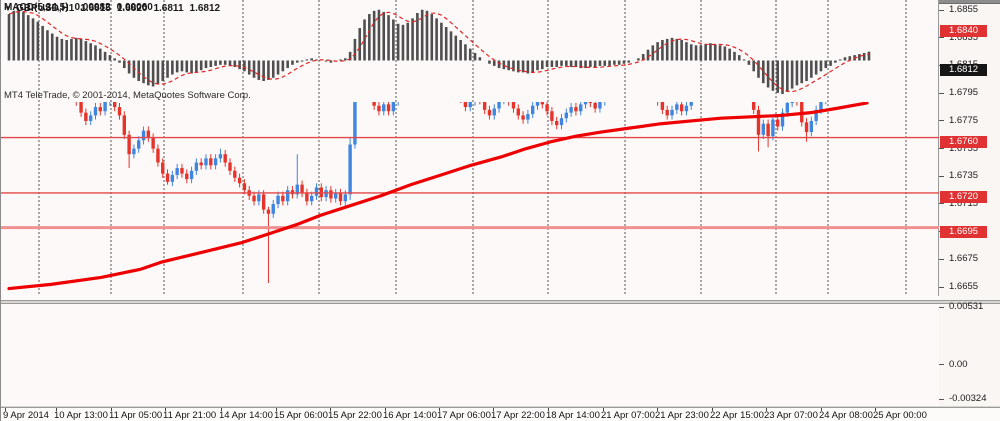  Describe the element at coordinates (964, 176) in the screenshot. I see `price-axis-label: 1.6735` at that location.